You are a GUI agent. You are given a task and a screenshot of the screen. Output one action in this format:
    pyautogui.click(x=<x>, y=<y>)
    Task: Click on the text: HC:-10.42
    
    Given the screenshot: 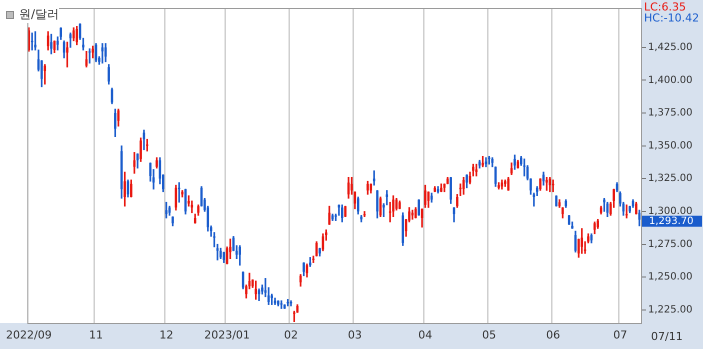 What is the action you would take?
    pyautogui.click(x=672, y=17)
    